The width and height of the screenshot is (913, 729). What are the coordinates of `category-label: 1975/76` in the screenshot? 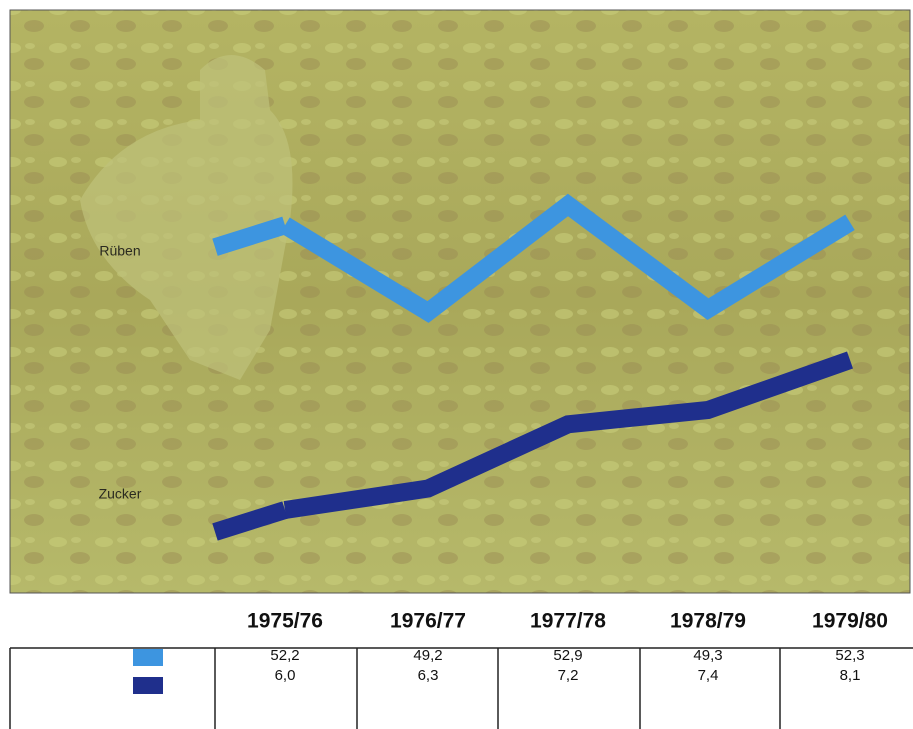 It's located at (285, 621).